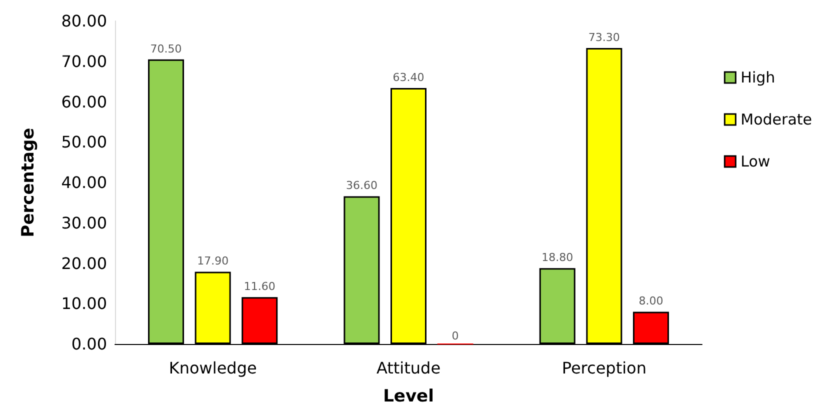  Describe the element at coordinates (408, 77) in the screenshot. I see `data-label: 63.40` at that location.